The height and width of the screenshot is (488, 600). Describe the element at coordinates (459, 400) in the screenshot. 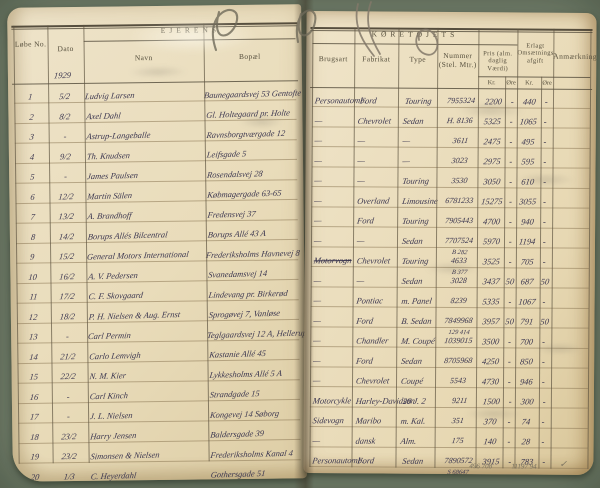

I see `handwritten-entry: 9211` at that location.